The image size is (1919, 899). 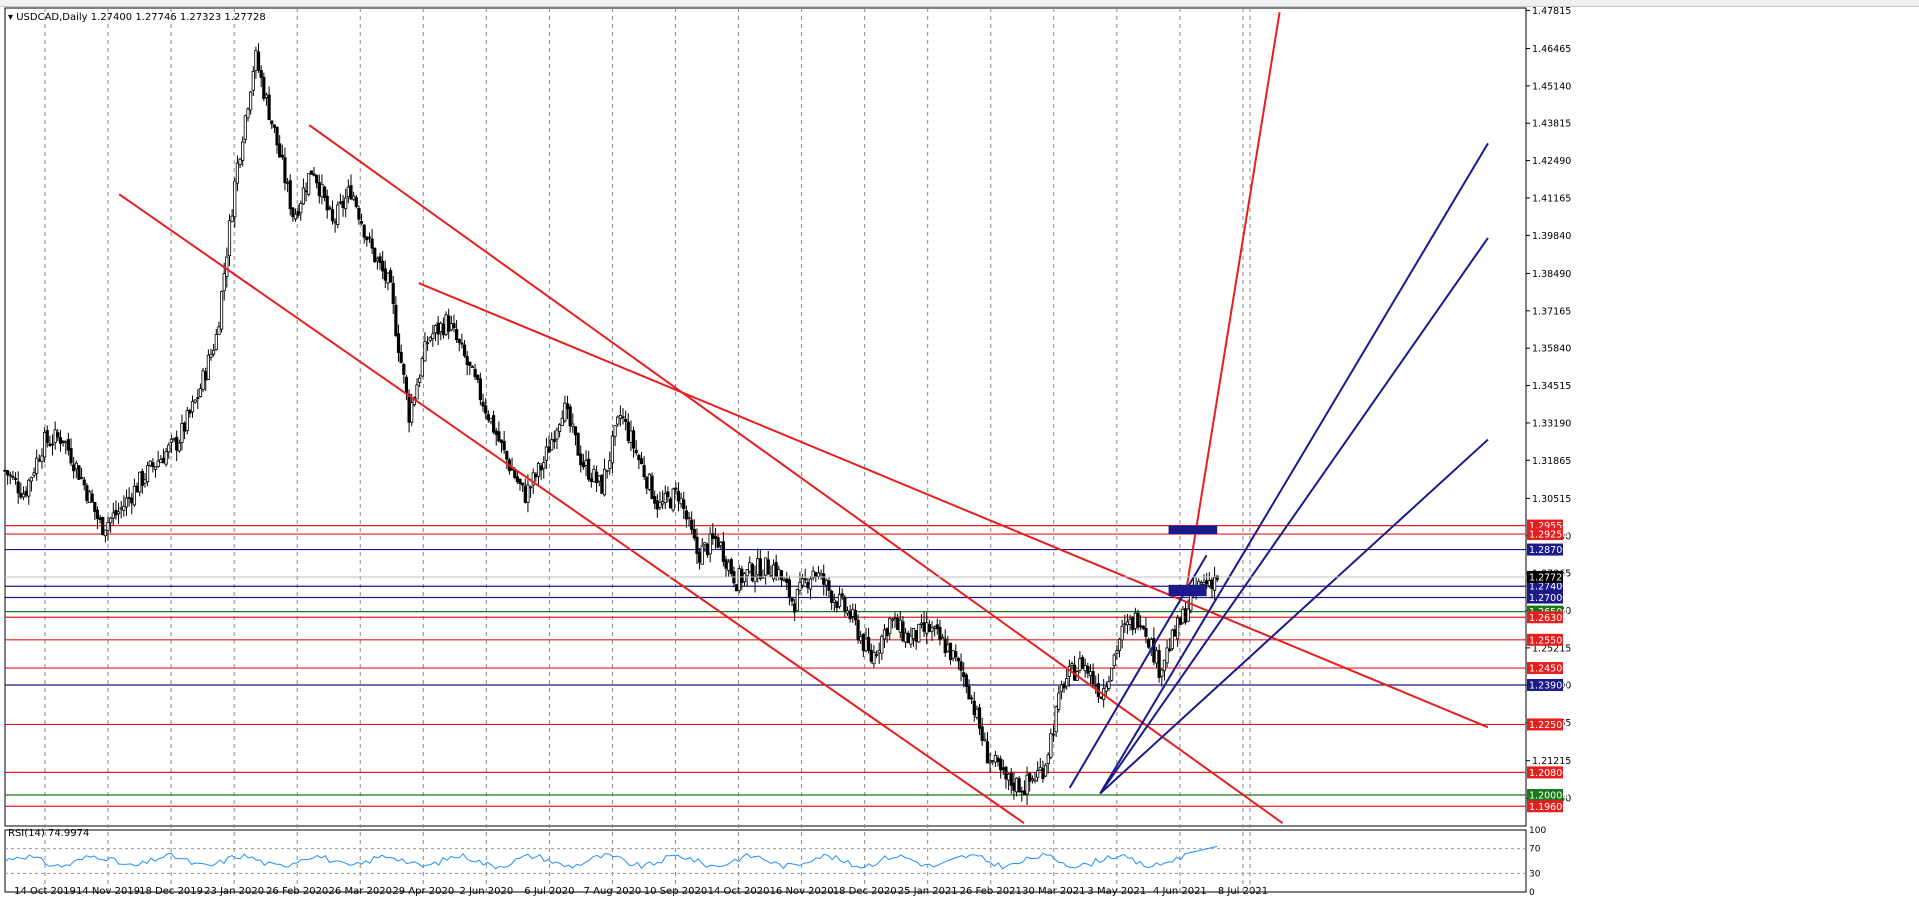 I want to click on x-tick-label: 23 Jan 2020, so click(x=234, y=891).